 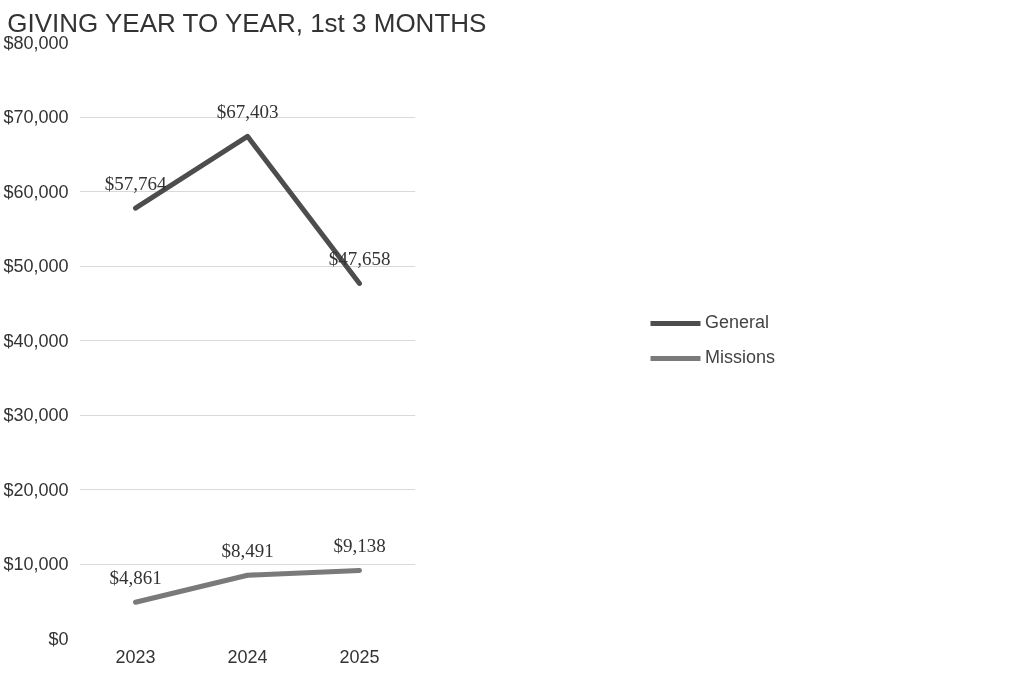 I want to click on legend-label: Missions, so click(x=740, y=357).